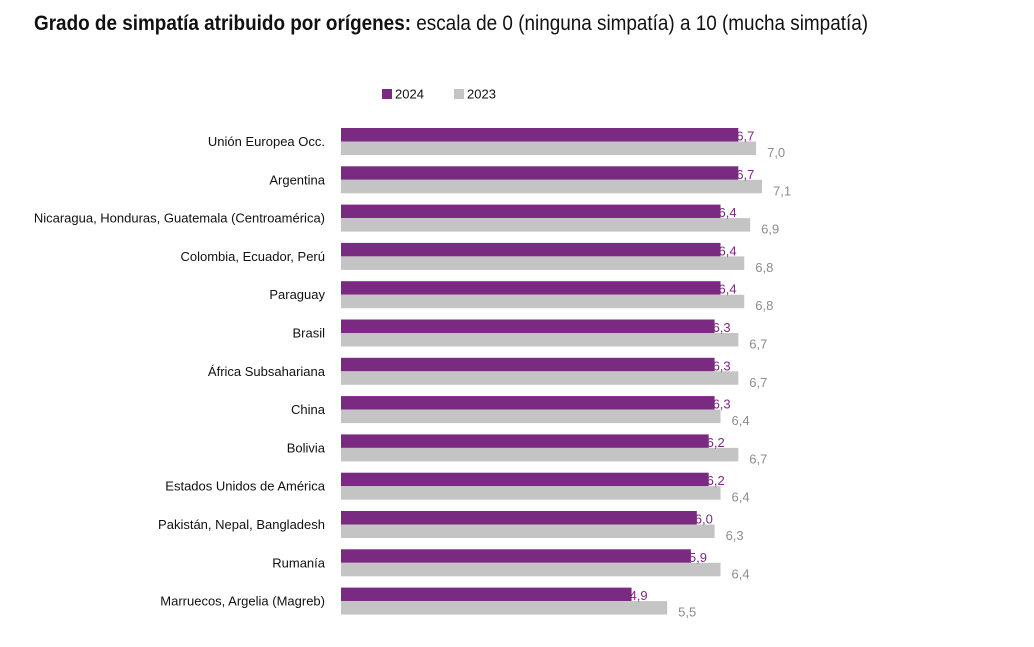 The image size is (1034, 647). What do you see at coordinates (687, 612) in the screenshot?
I see `value-label-2023: 5,5` at bounding box center [687, 612].